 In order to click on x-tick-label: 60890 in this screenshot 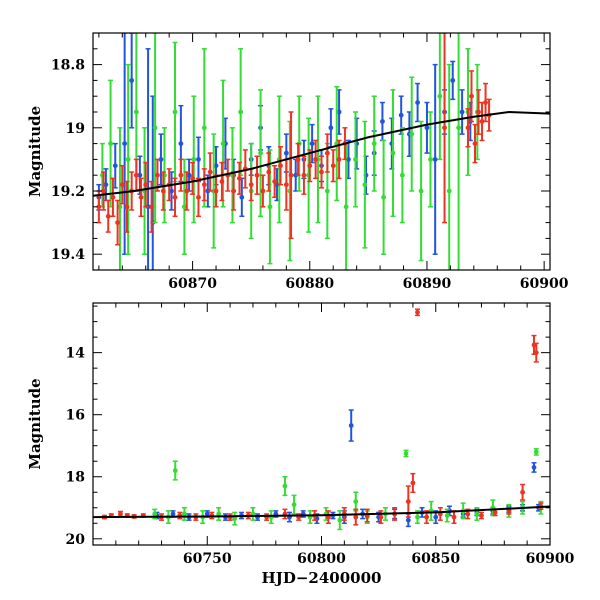, I will do `click(427, 284)`.